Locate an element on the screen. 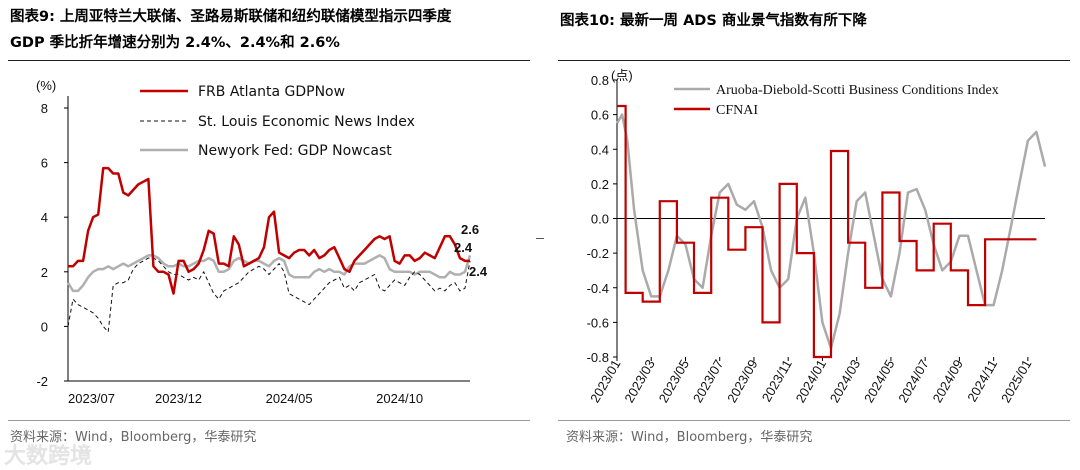  legend-label: CFNAI is located at coordinates (737, 110).